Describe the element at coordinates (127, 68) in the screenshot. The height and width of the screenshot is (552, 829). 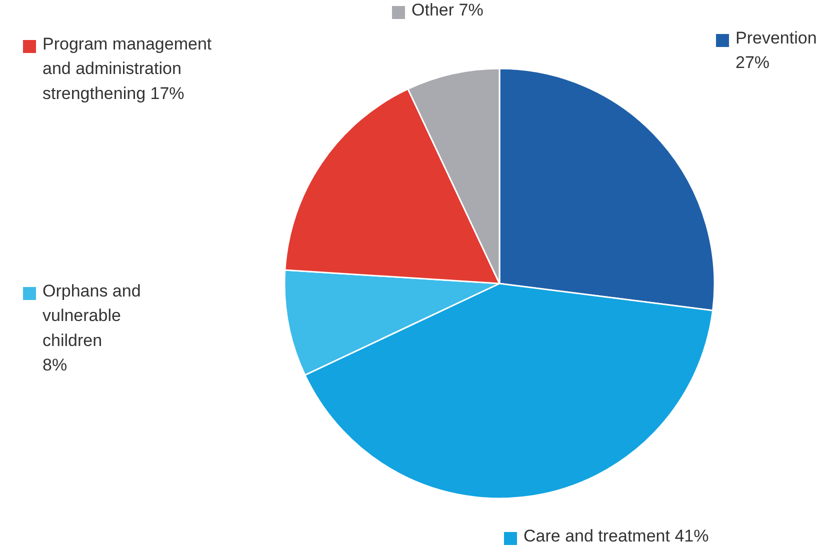
I see `legend-label: Program management and administration strengthening 17%` at that location.